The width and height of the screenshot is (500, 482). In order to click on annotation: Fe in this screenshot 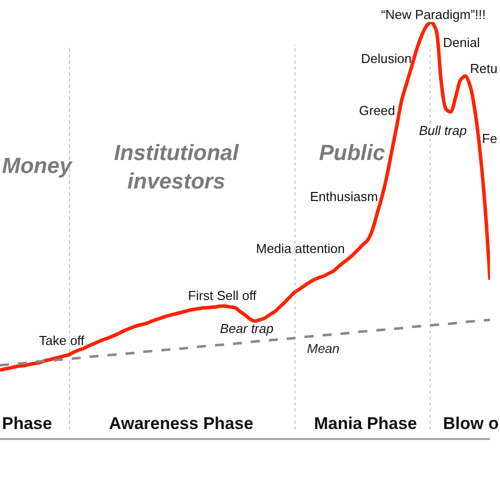, I will do `click(490, 138)`.